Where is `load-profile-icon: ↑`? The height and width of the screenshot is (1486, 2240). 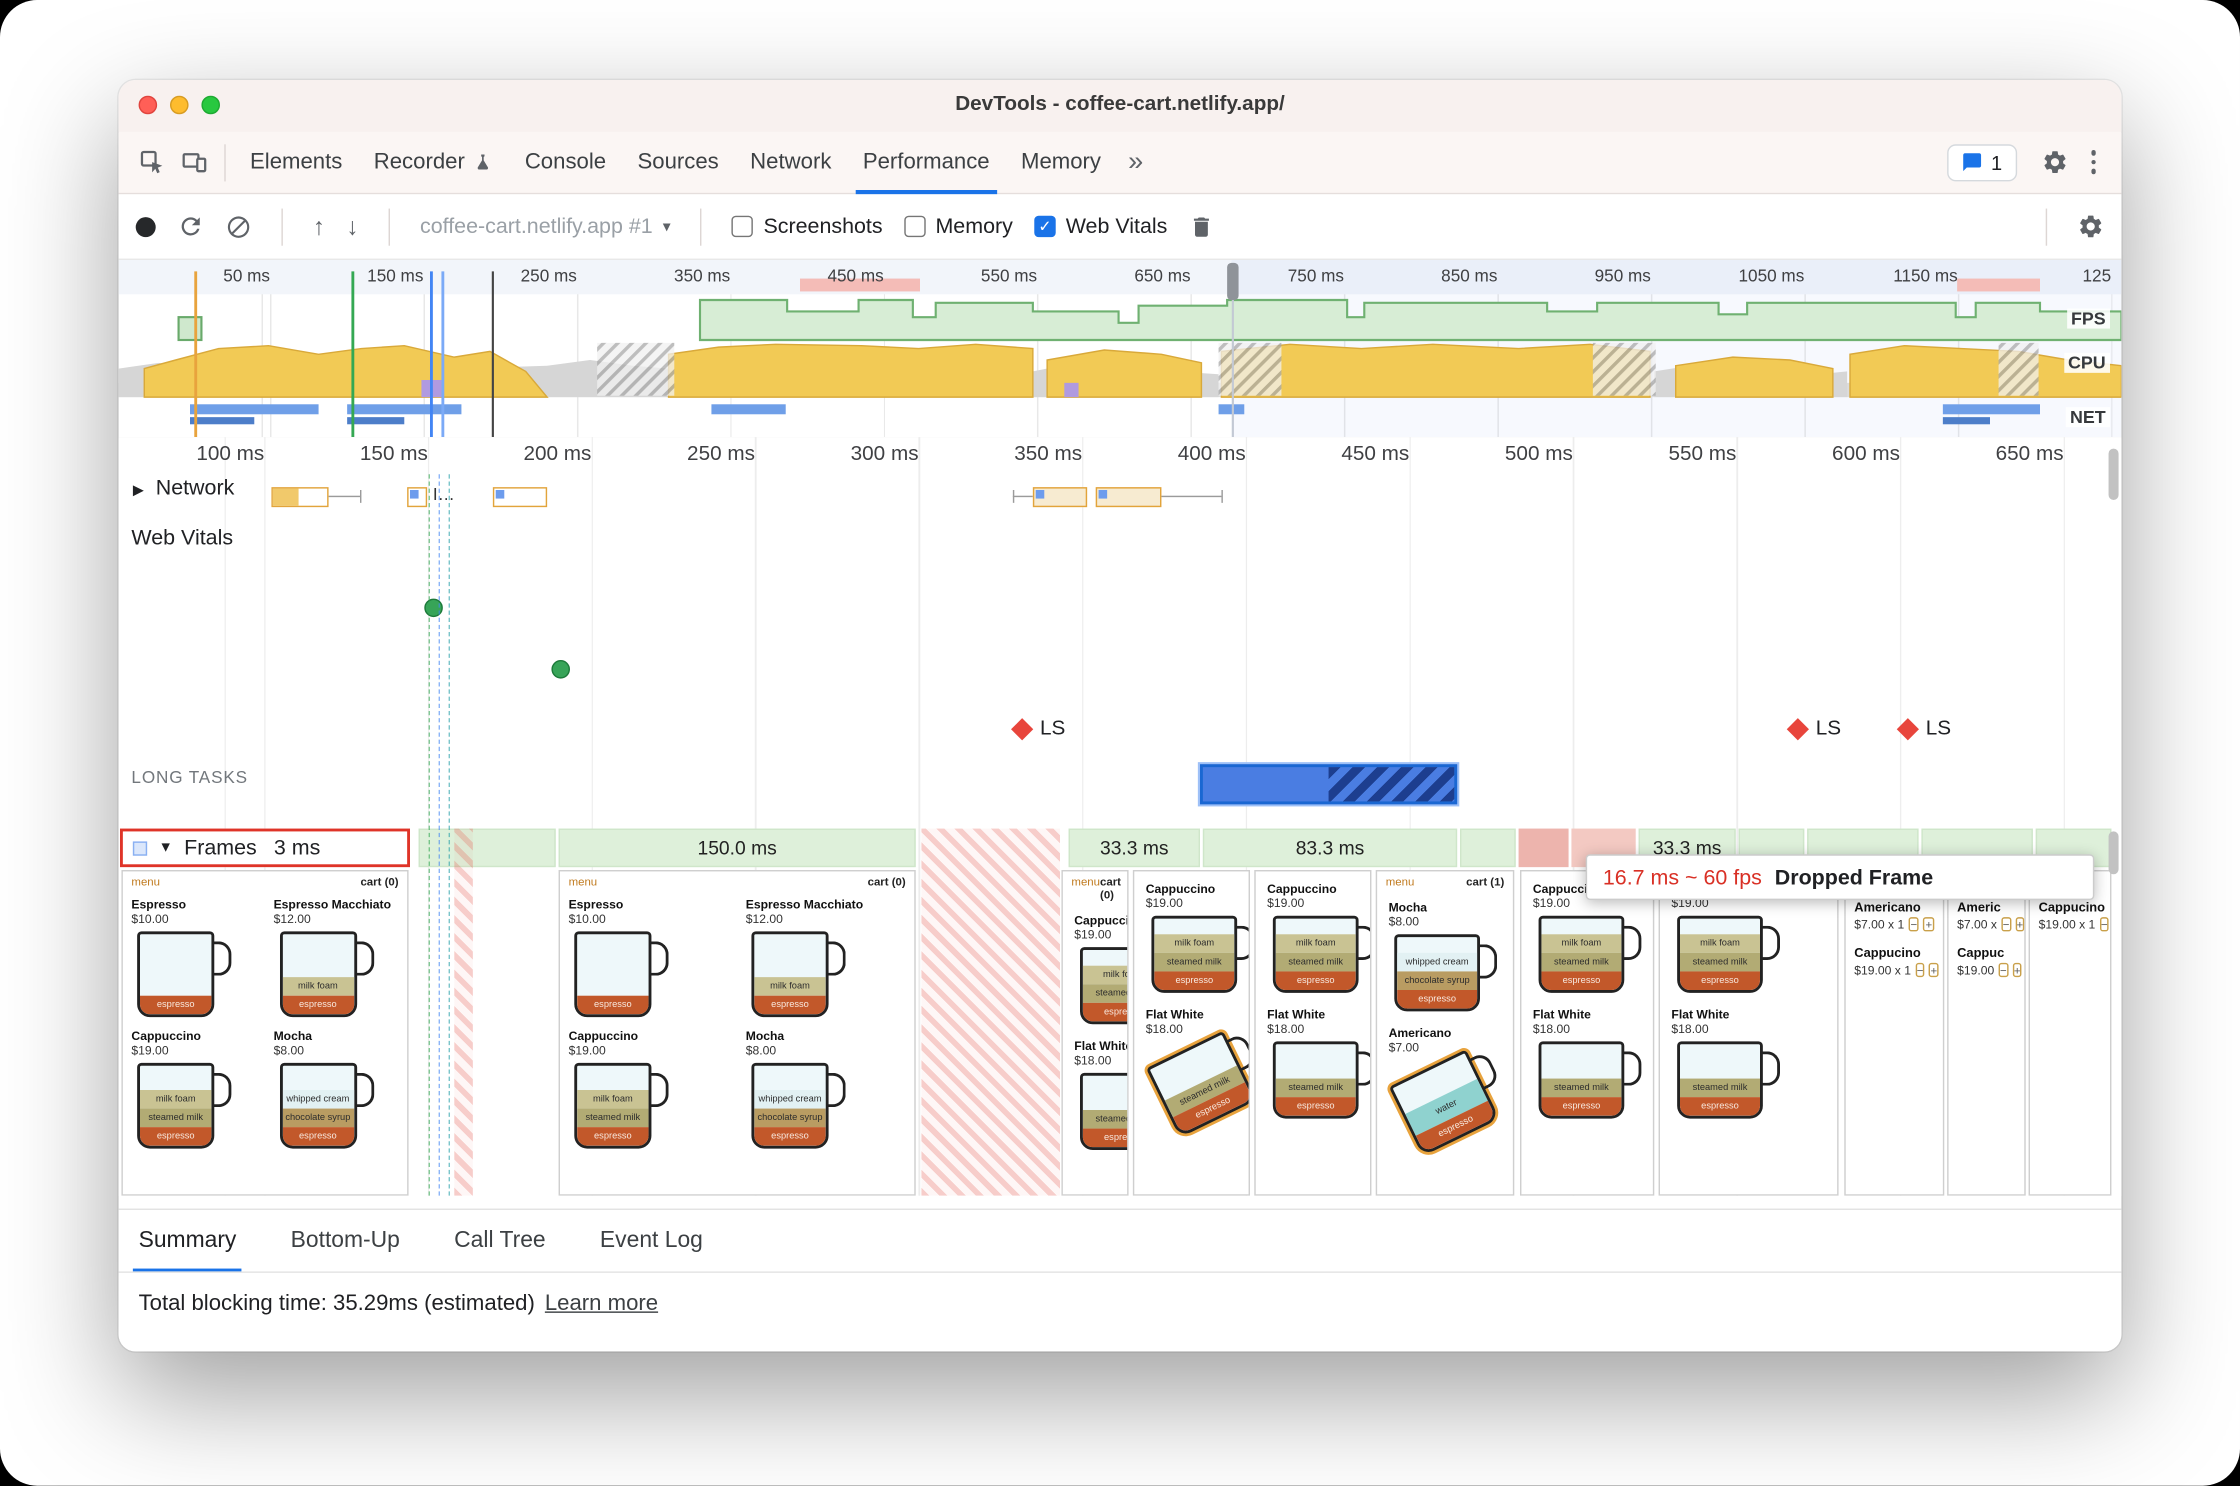 load-profile-icon: ↑ is located at coordinates (318, 226).